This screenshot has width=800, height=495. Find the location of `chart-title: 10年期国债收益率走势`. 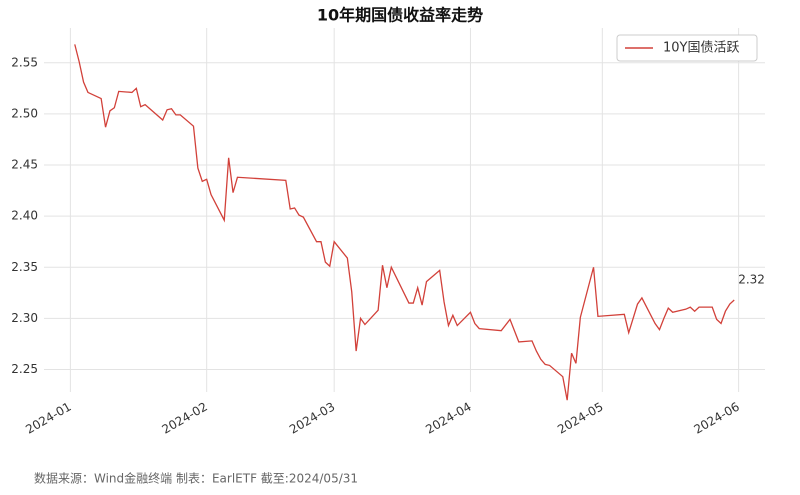

chart-title: 10年期国债收益率走势 is located at coordinates (400, 15).